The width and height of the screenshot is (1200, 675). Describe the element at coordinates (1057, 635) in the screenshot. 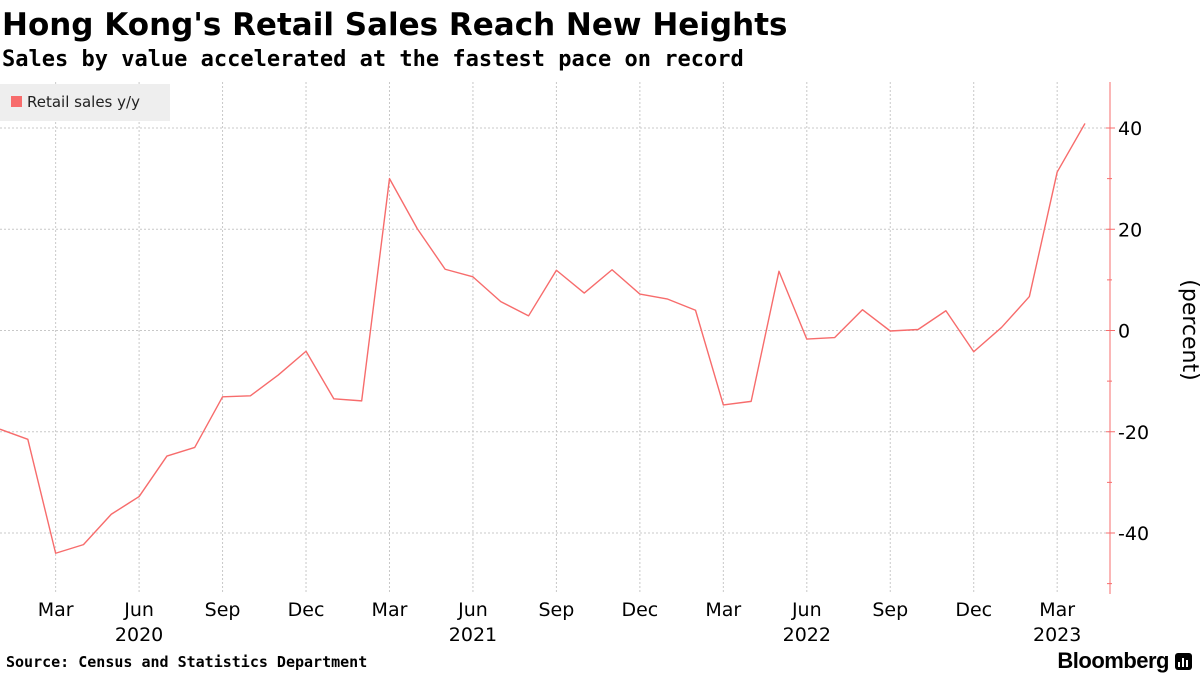

I see `x-year-label: 2023` at that location.